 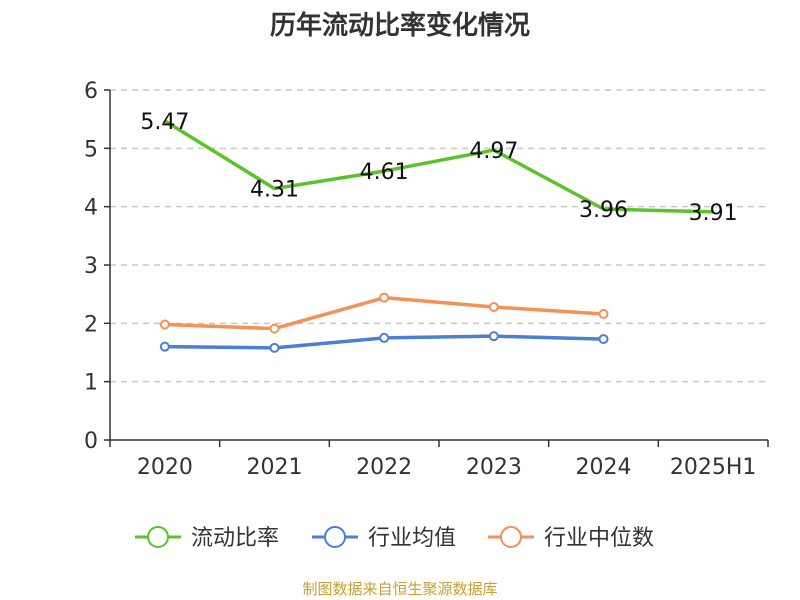 What do you see at coordinates (384, 467) in the screenshot?
I see `x-tick-label-2: 2022` at bounding box center [384, 467].